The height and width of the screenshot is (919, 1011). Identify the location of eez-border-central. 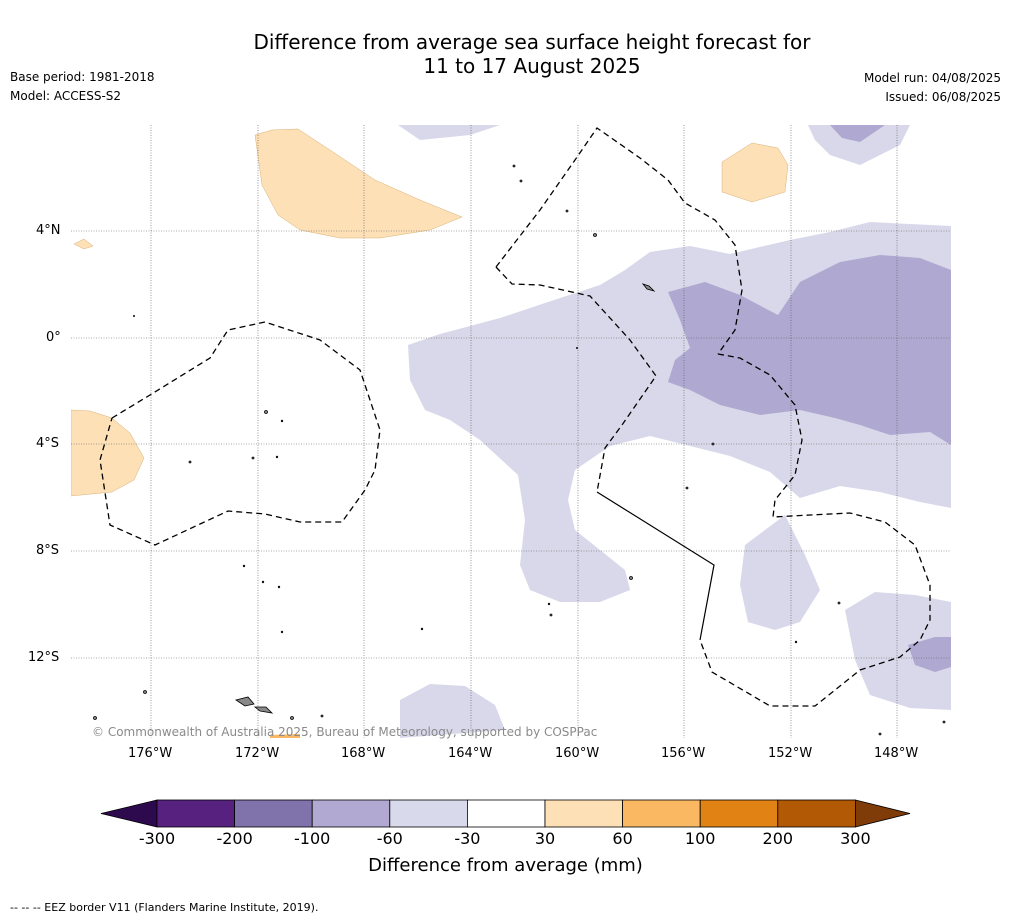
(619, 241).